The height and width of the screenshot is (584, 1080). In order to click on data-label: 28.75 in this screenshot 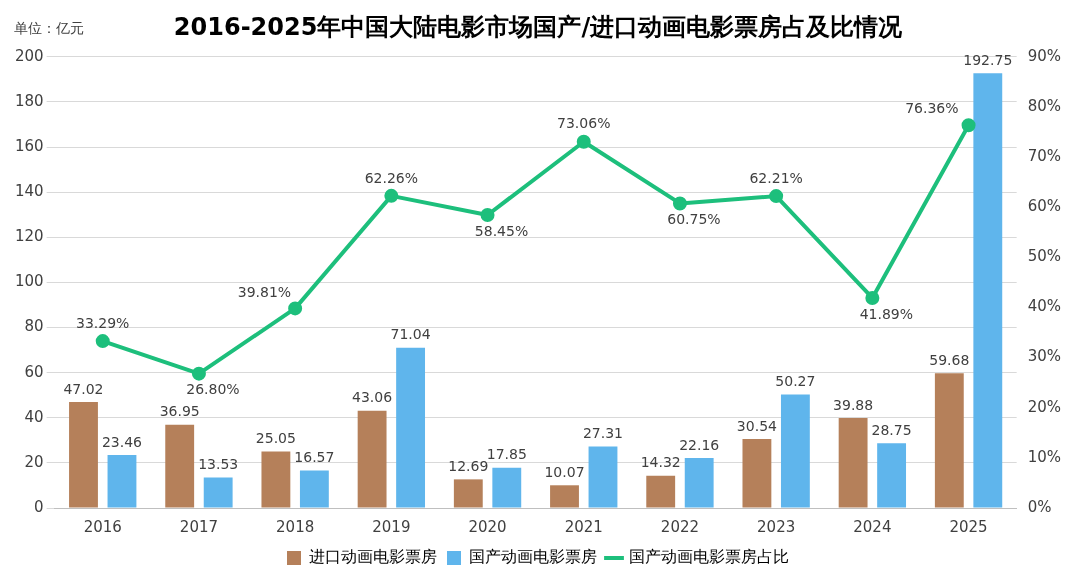, I will do `click(891, 429)`.